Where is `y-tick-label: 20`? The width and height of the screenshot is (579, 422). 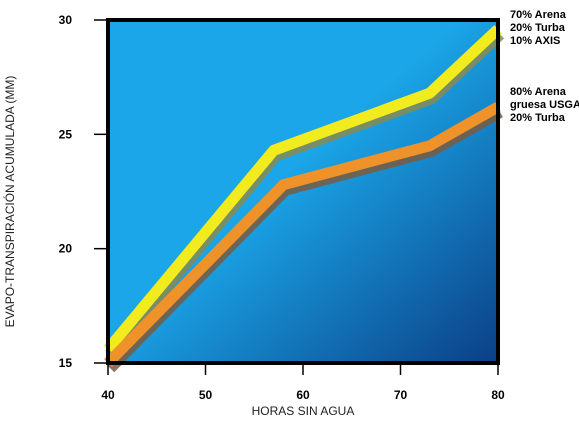 y-tick-label: 20 is located at coordinates (66, 249).